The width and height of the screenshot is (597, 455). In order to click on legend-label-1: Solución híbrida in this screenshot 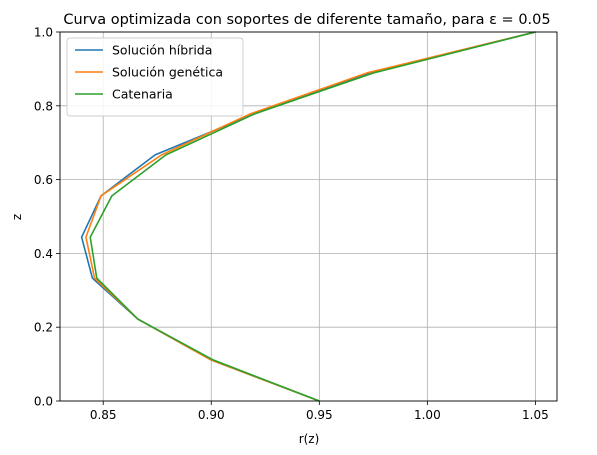, I will do `click(162, 50)`.